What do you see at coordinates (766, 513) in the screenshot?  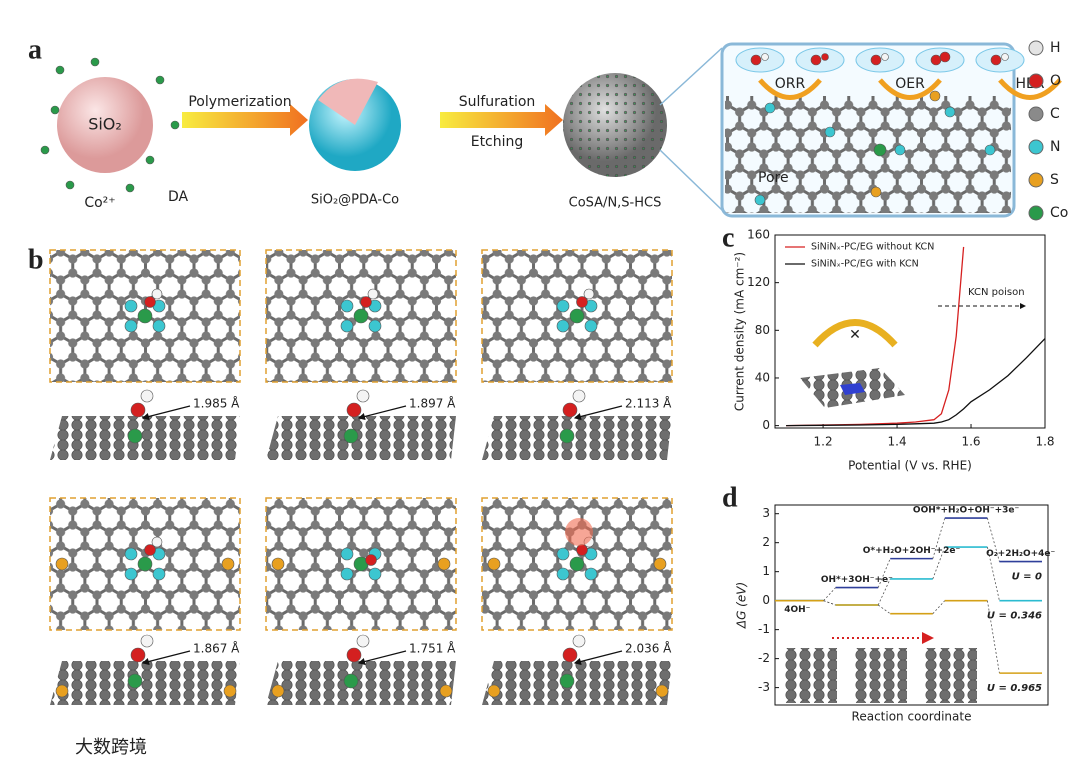 I see `y-tick-label: 3` at bounding box center [766, 513].